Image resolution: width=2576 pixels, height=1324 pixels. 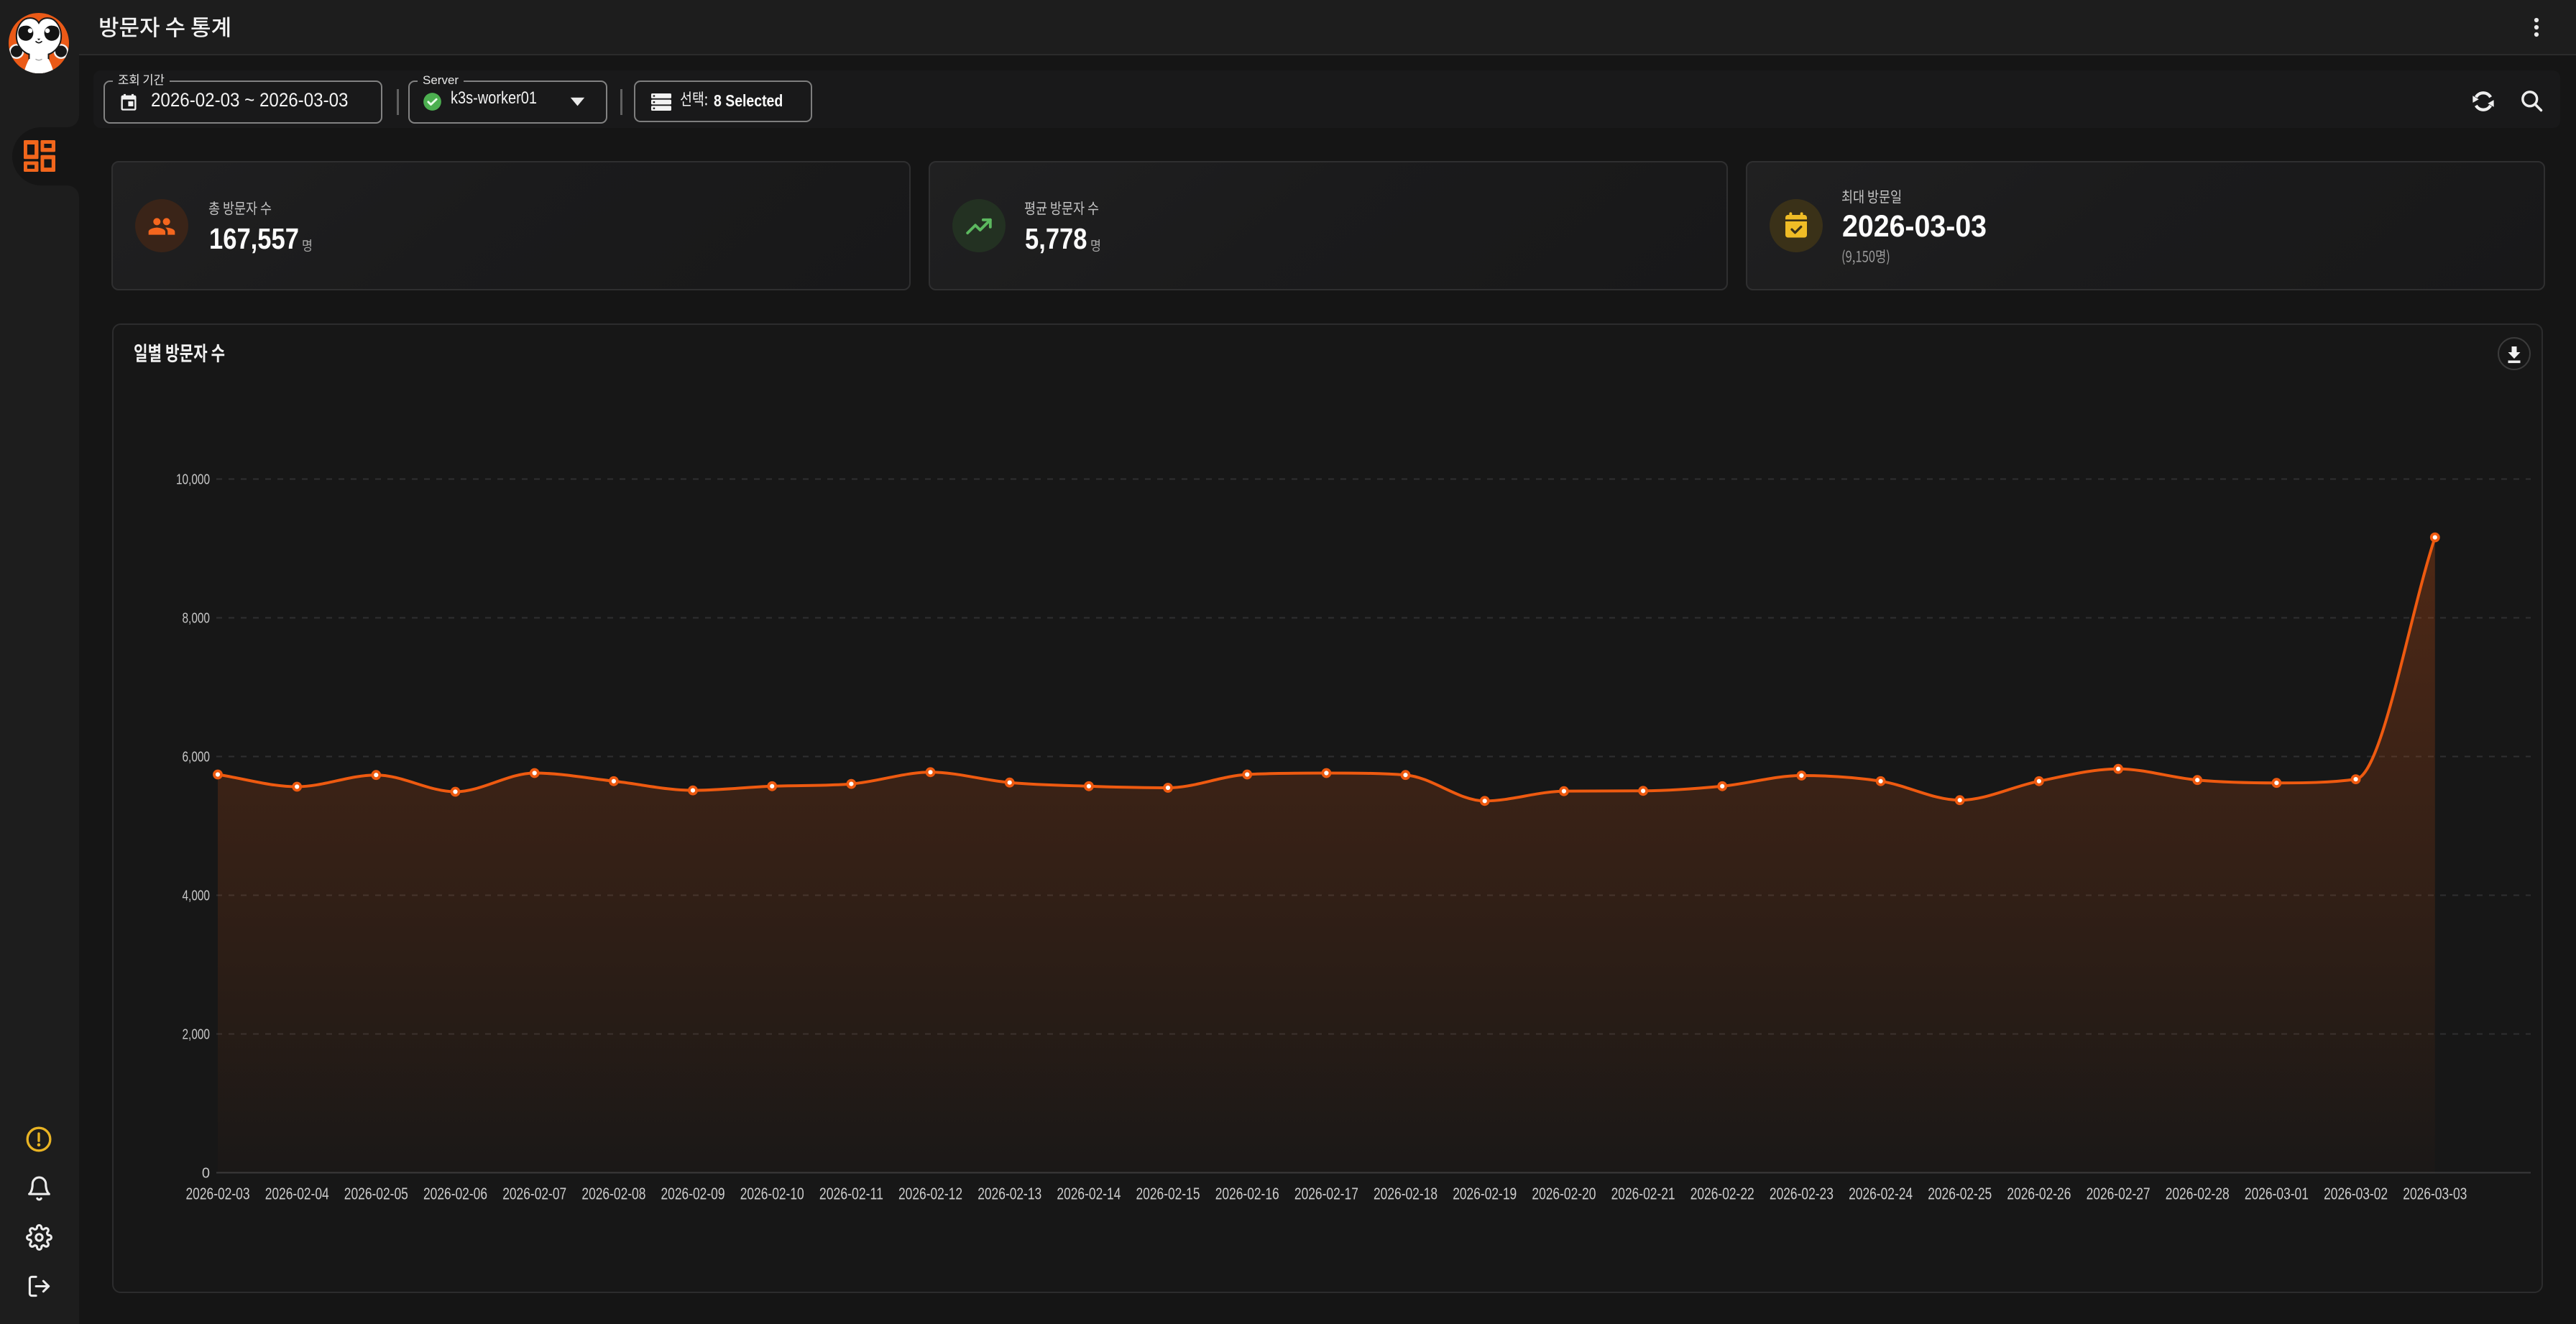 What do you see at coordinates (693, 1193) in the screenshot?
I see `svg-text: 2026-02-09` at bounding box center [693, 1193].